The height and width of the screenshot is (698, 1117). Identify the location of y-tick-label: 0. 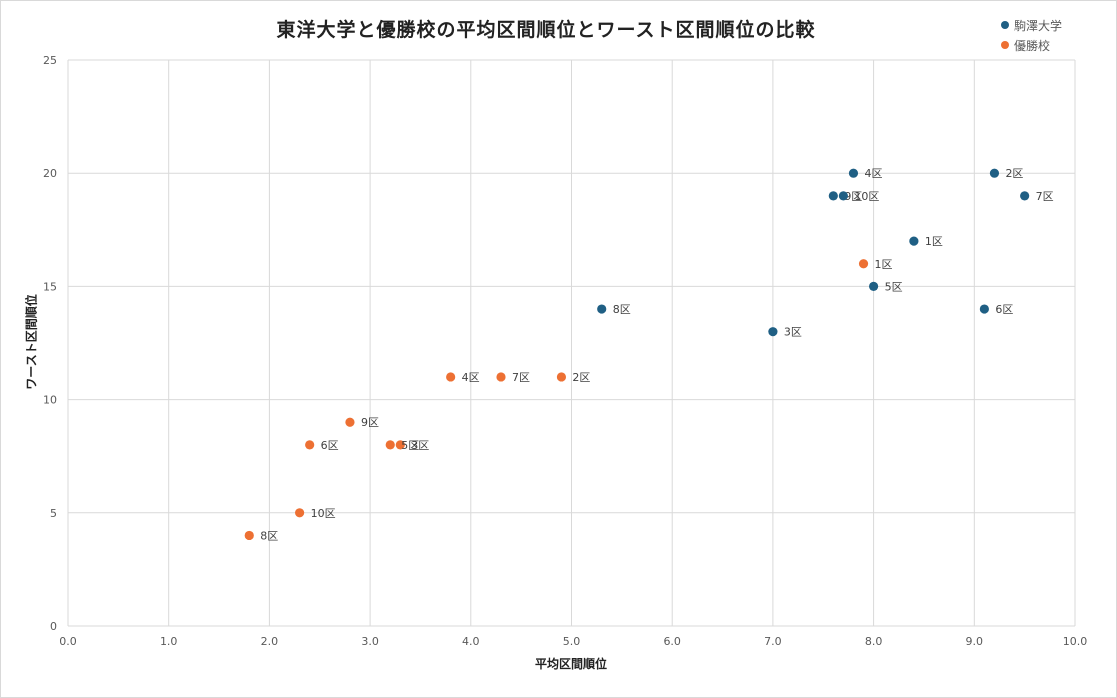
(53, 626).